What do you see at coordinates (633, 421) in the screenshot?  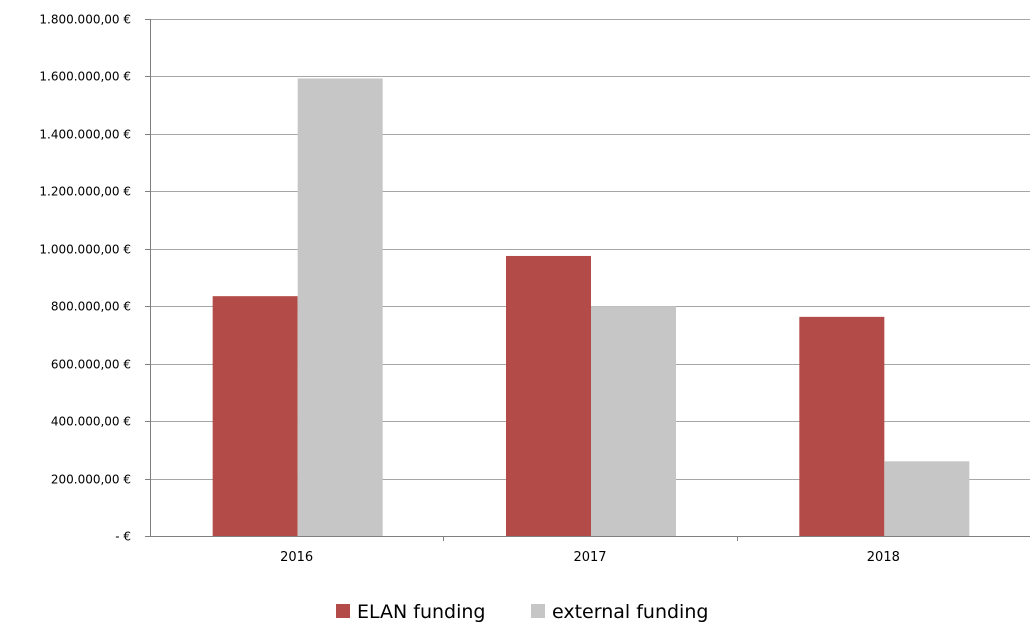 I see `bar-external-funding-2017` at bounding box center [633, 421].